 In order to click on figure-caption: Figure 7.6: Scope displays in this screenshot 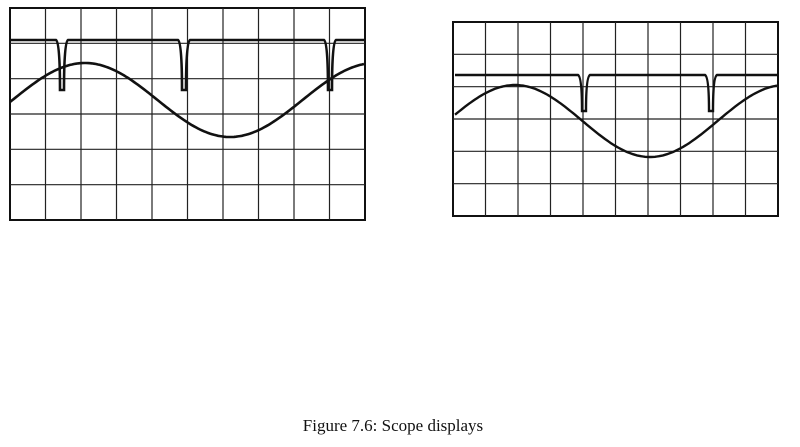, I will do `click(393, 425)`.